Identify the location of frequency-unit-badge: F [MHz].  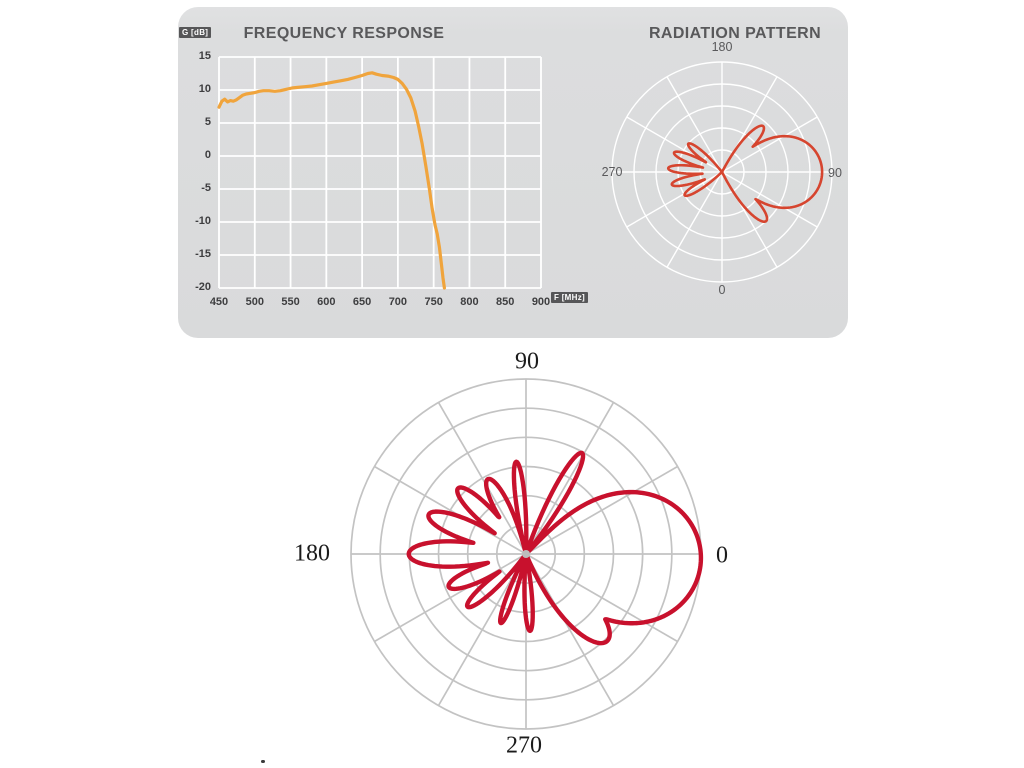
(569, 297).